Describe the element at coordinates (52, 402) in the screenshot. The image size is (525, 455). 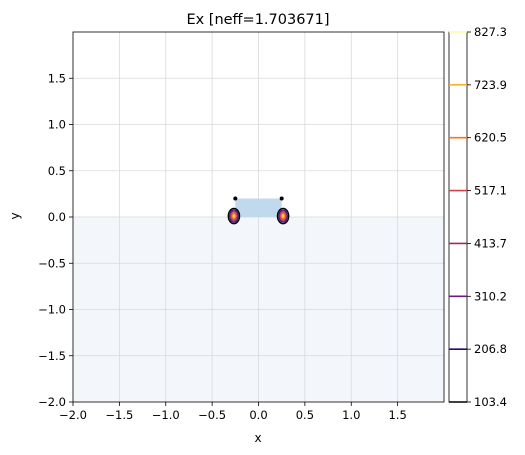
I see `y-tick-label: −2.0` at that location.